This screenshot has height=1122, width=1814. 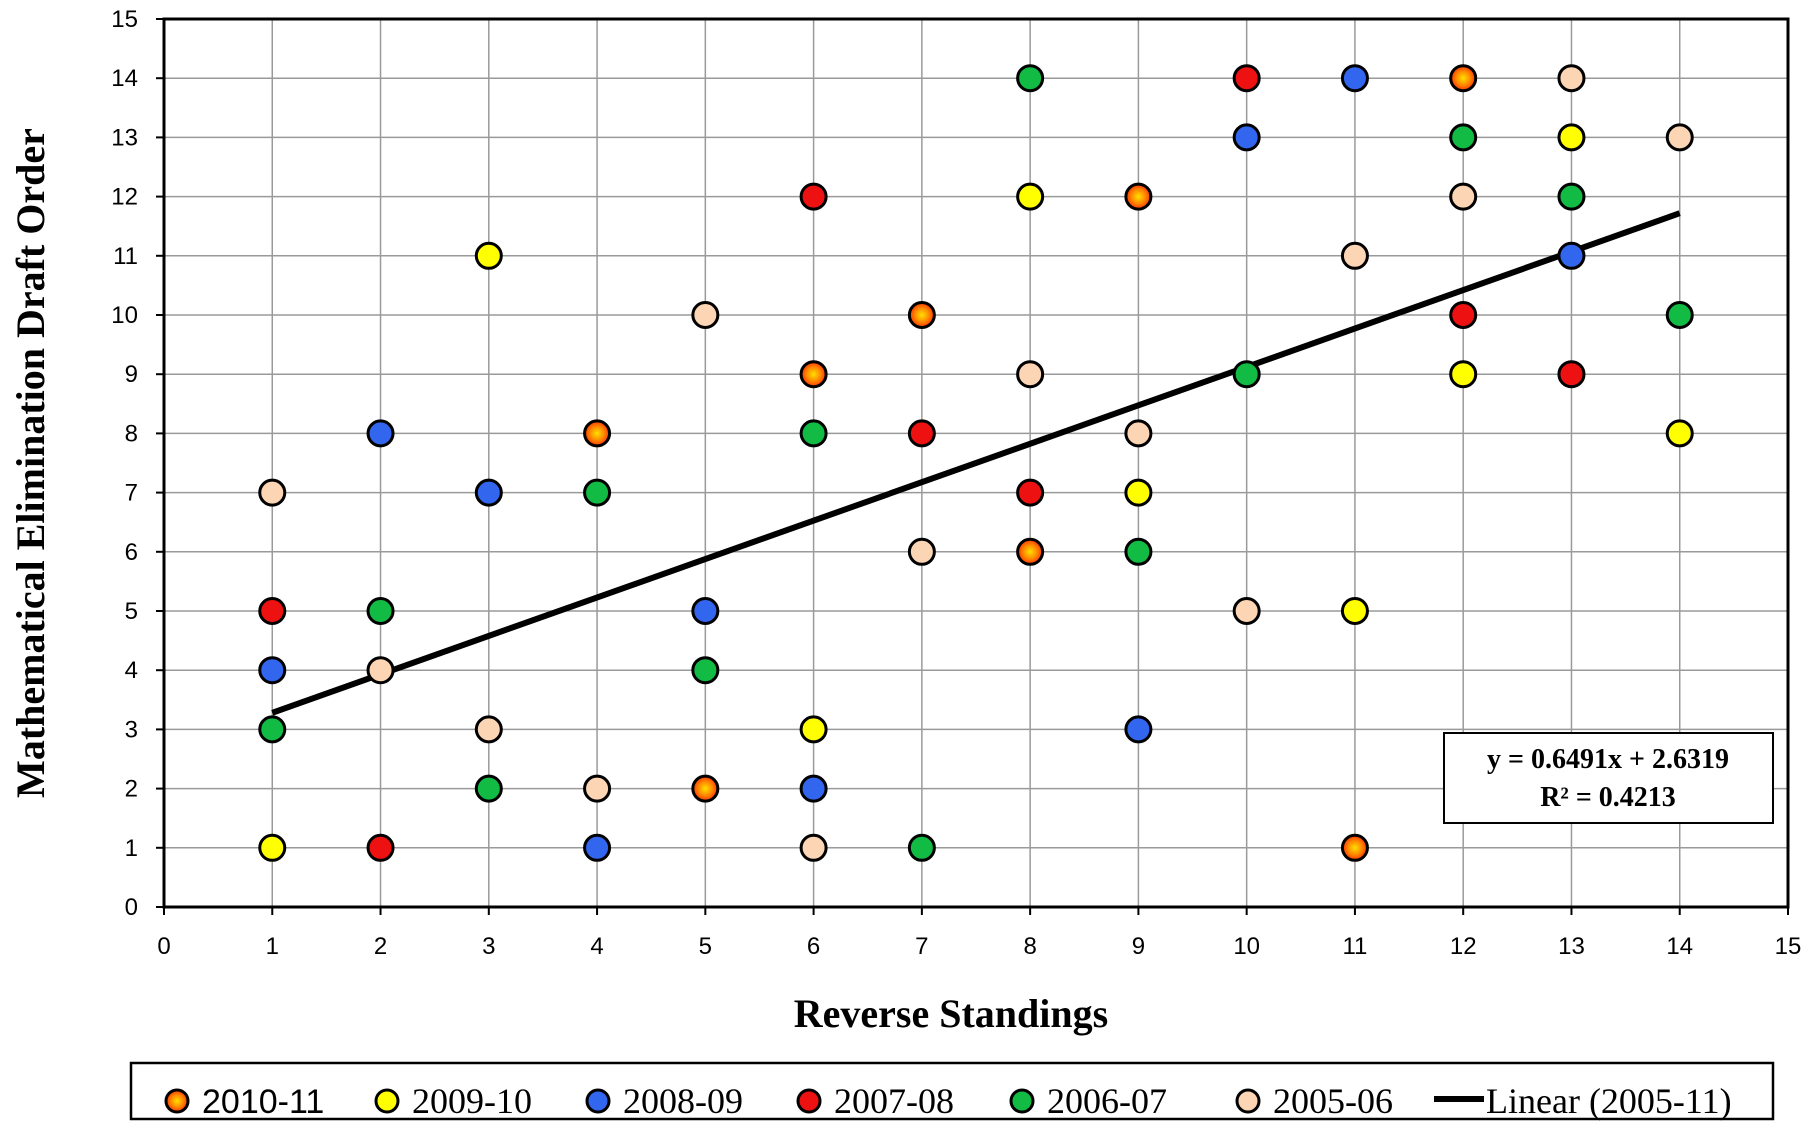 What do you see at coordinates (131, 552) in the screenshot?
I see `y-tick-label: 6` at bounding box center [131, 552].